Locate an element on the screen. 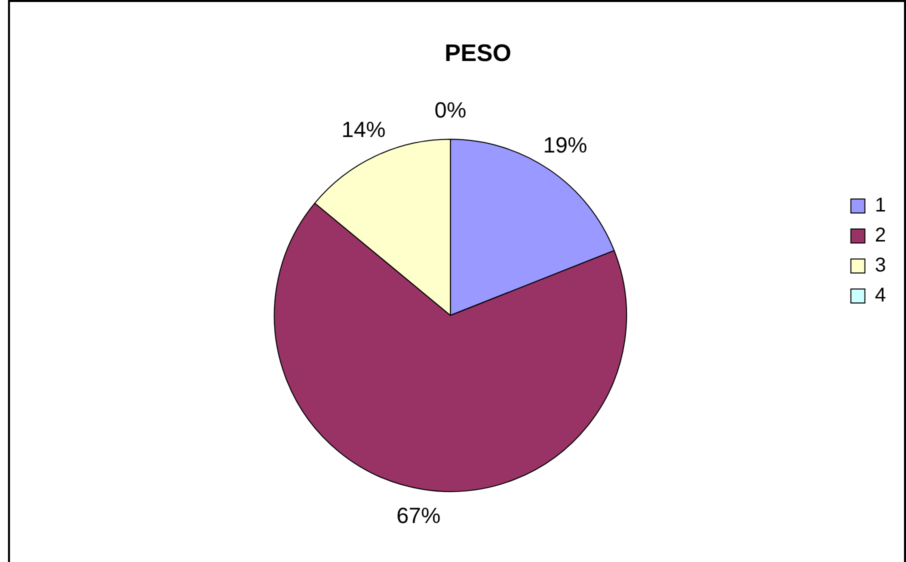 This screenshot has height=562, width=906. data-label: 14% is located at coordinates (364, 129).